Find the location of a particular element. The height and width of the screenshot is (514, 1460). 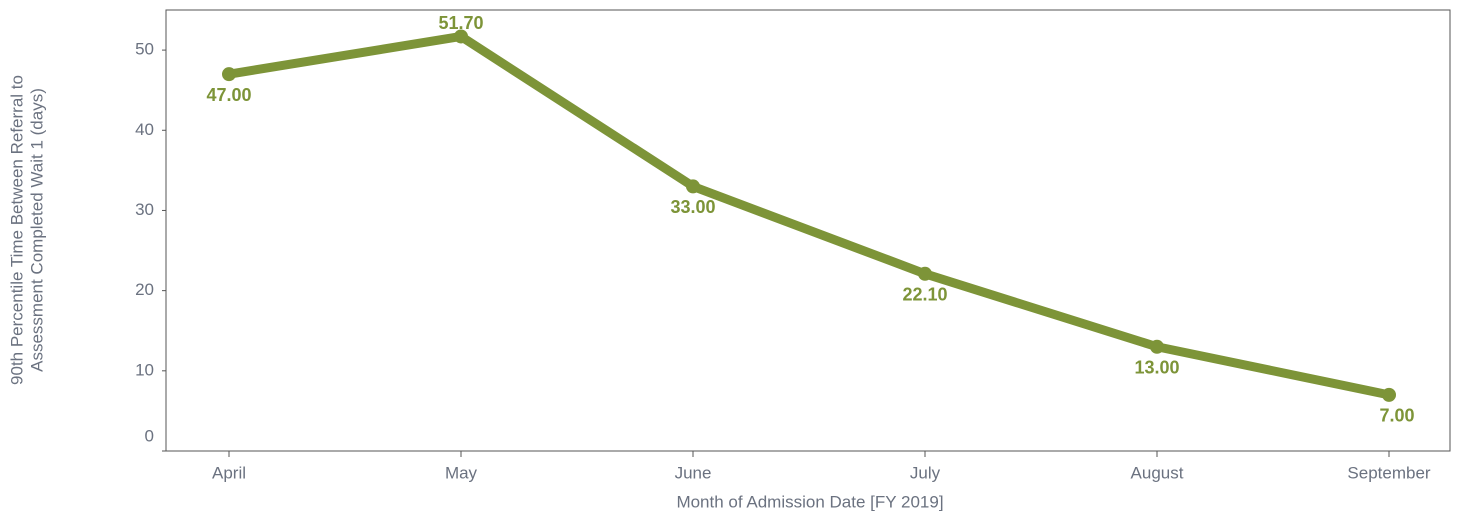

y-tick-label: 10 is located at coordinates (144, 369).